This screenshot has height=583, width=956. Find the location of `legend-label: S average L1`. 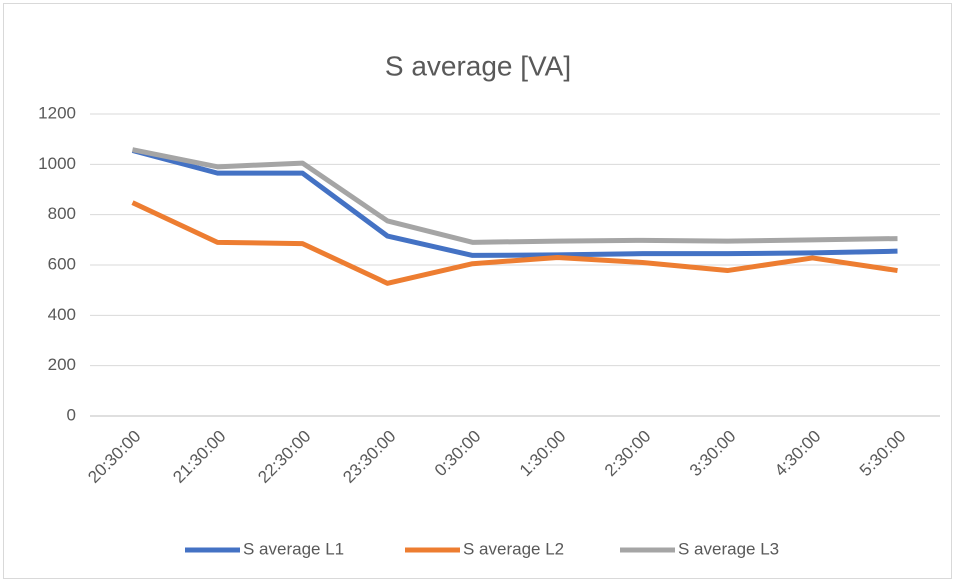

legend-label: S average L1 is located at coordinates (293, 548).